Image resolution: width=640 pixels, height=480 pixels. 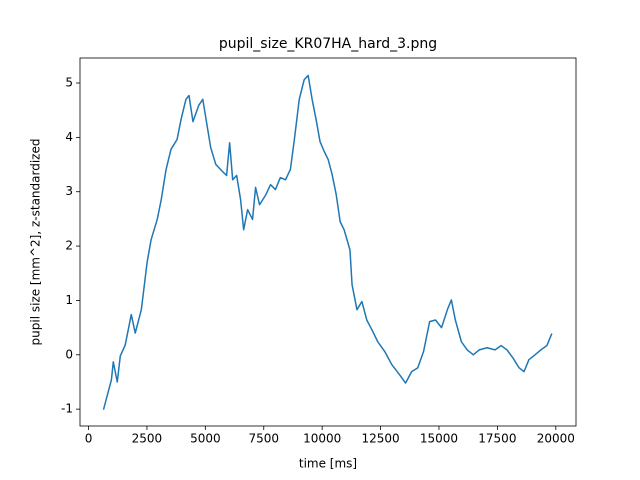 What do you see at coordinates (69, 354) in the screenshot?
I see `y-tick-label: 0` at bounding box center [69, 354].